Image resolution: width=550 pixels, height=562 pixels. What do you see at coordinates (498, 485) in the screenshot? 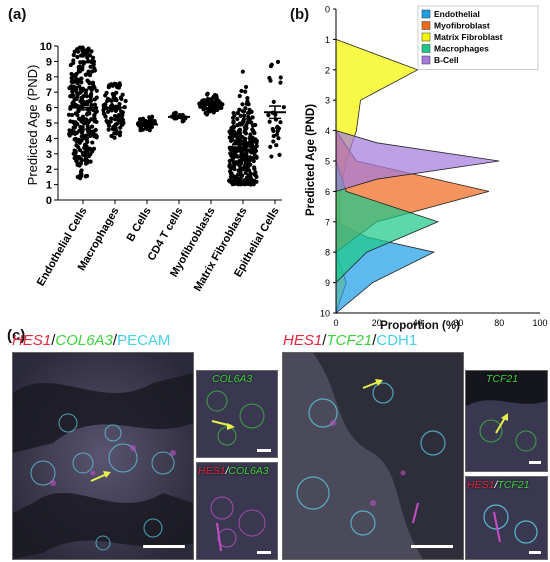
I see `inset-label-hes1-tcf21: HES1/TCF21` at bounding box center [498, 485].